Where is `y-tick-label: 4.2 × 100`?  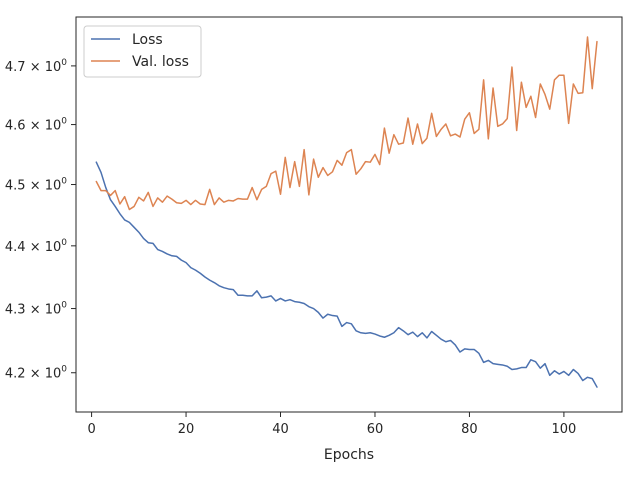 y-tick-label: 4.2 × 100 is located at coordinates (36, 373).